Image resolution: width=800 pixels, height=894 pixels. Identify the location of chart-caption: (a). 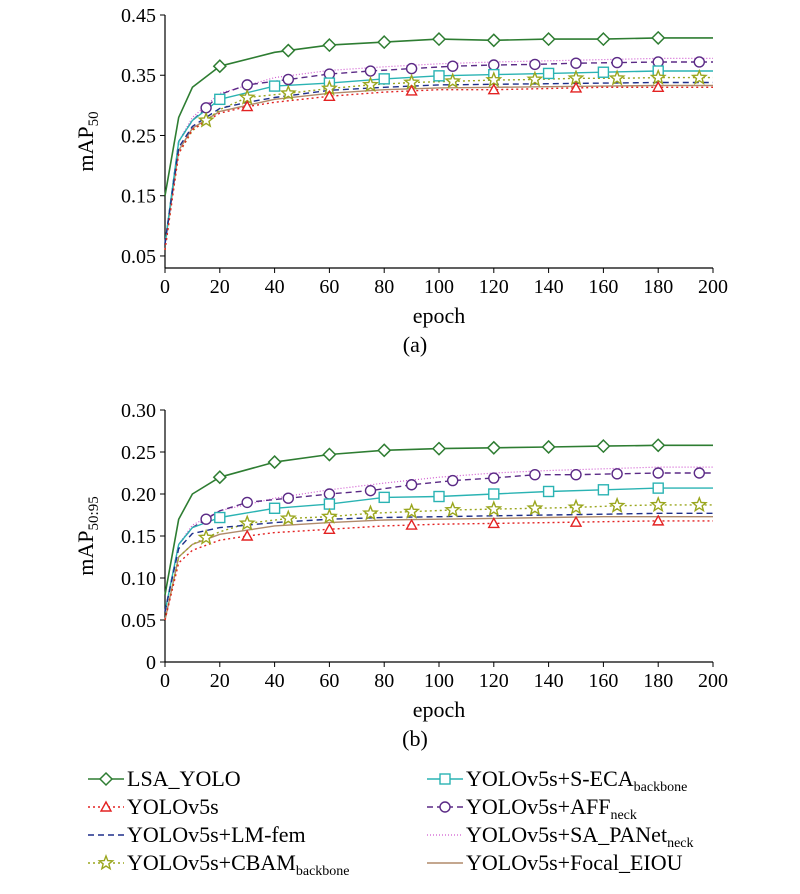
(415, 344).